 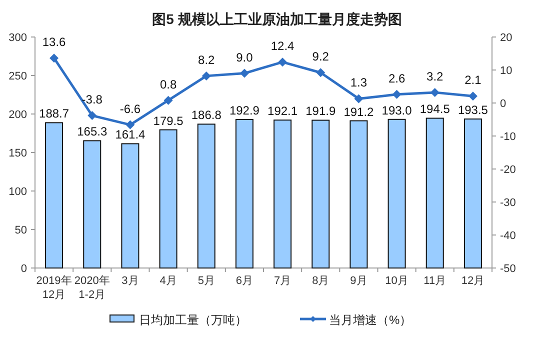 I want to click on x-tick-label: 2020年 1-2月, so click(x=92, y=288).